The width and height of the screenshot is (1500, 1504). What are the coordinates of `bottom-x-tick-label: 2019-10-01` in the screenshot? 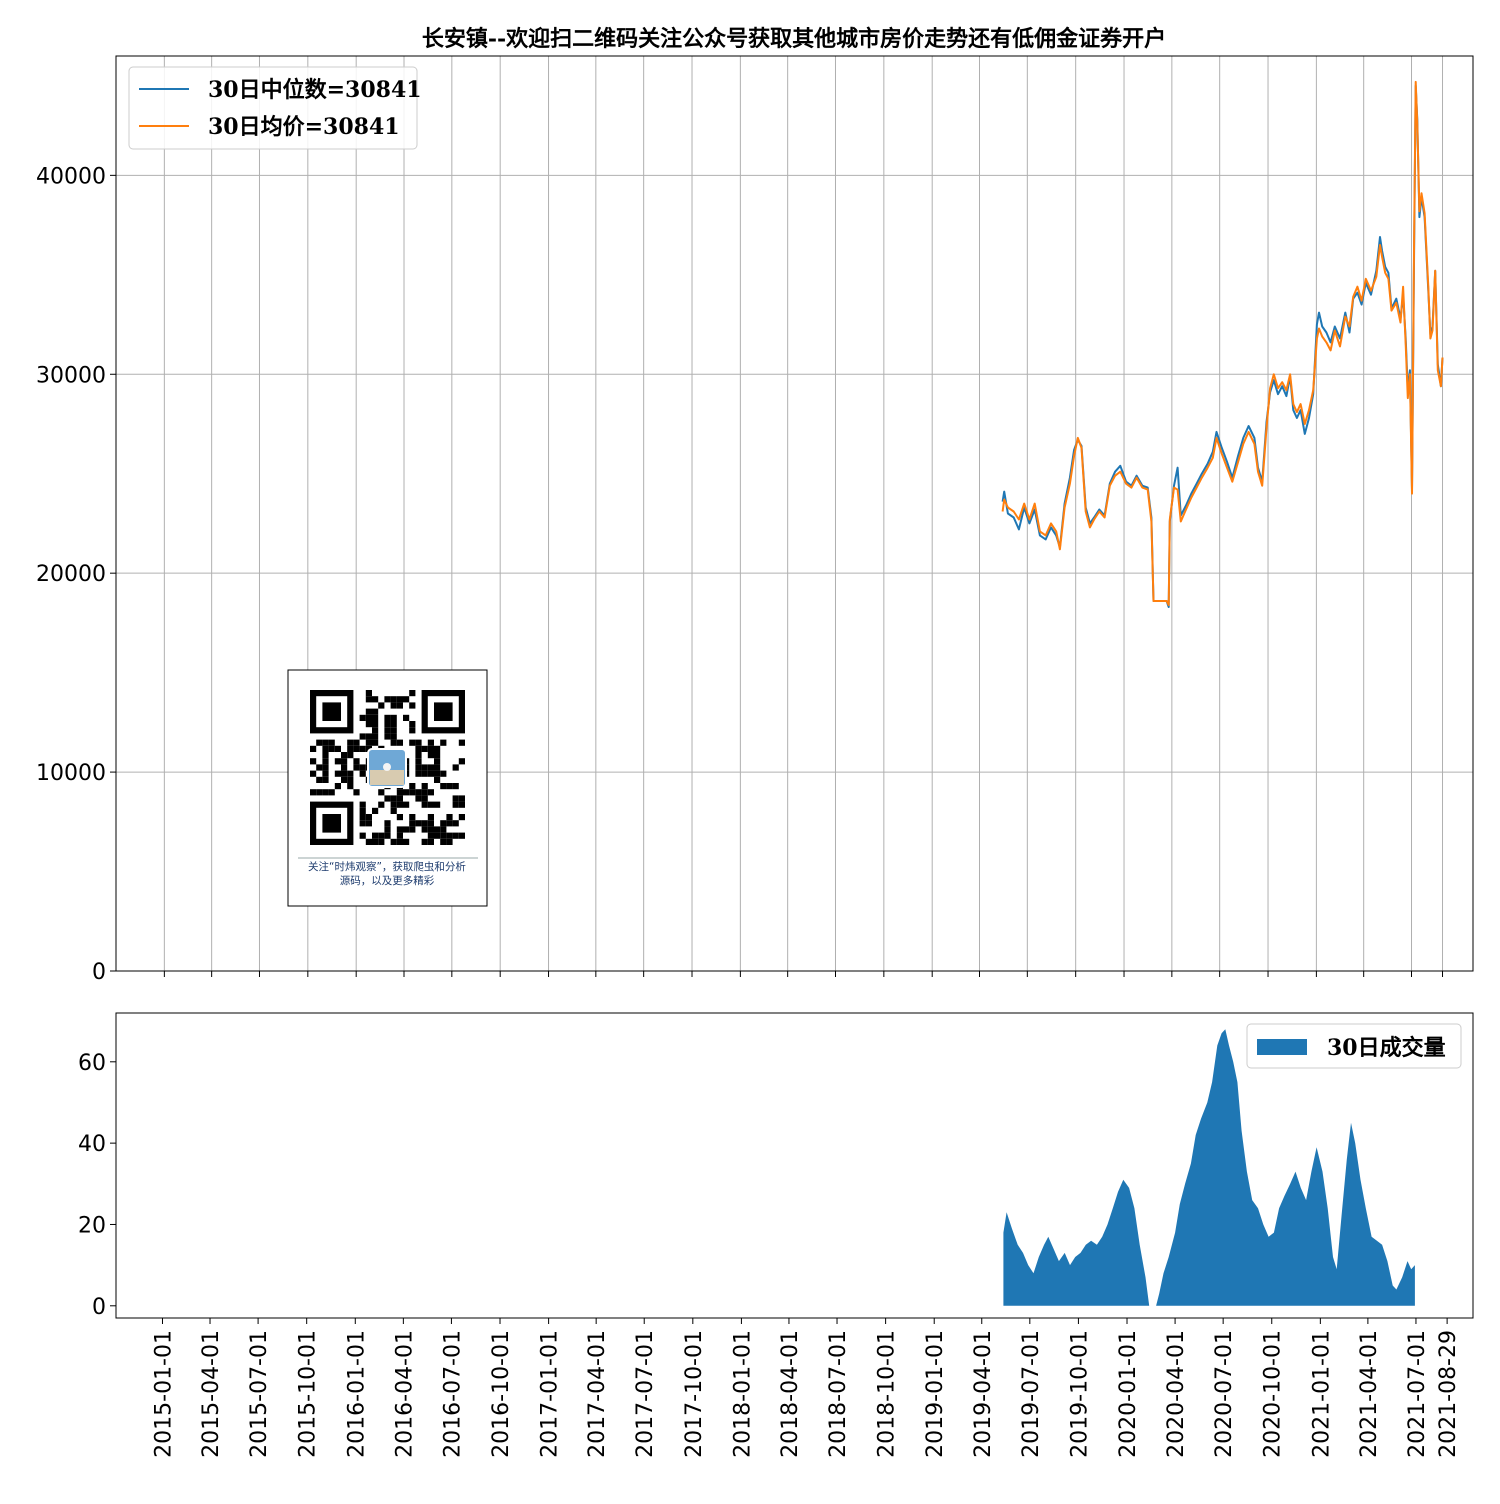 It's located at (1079, 1394).